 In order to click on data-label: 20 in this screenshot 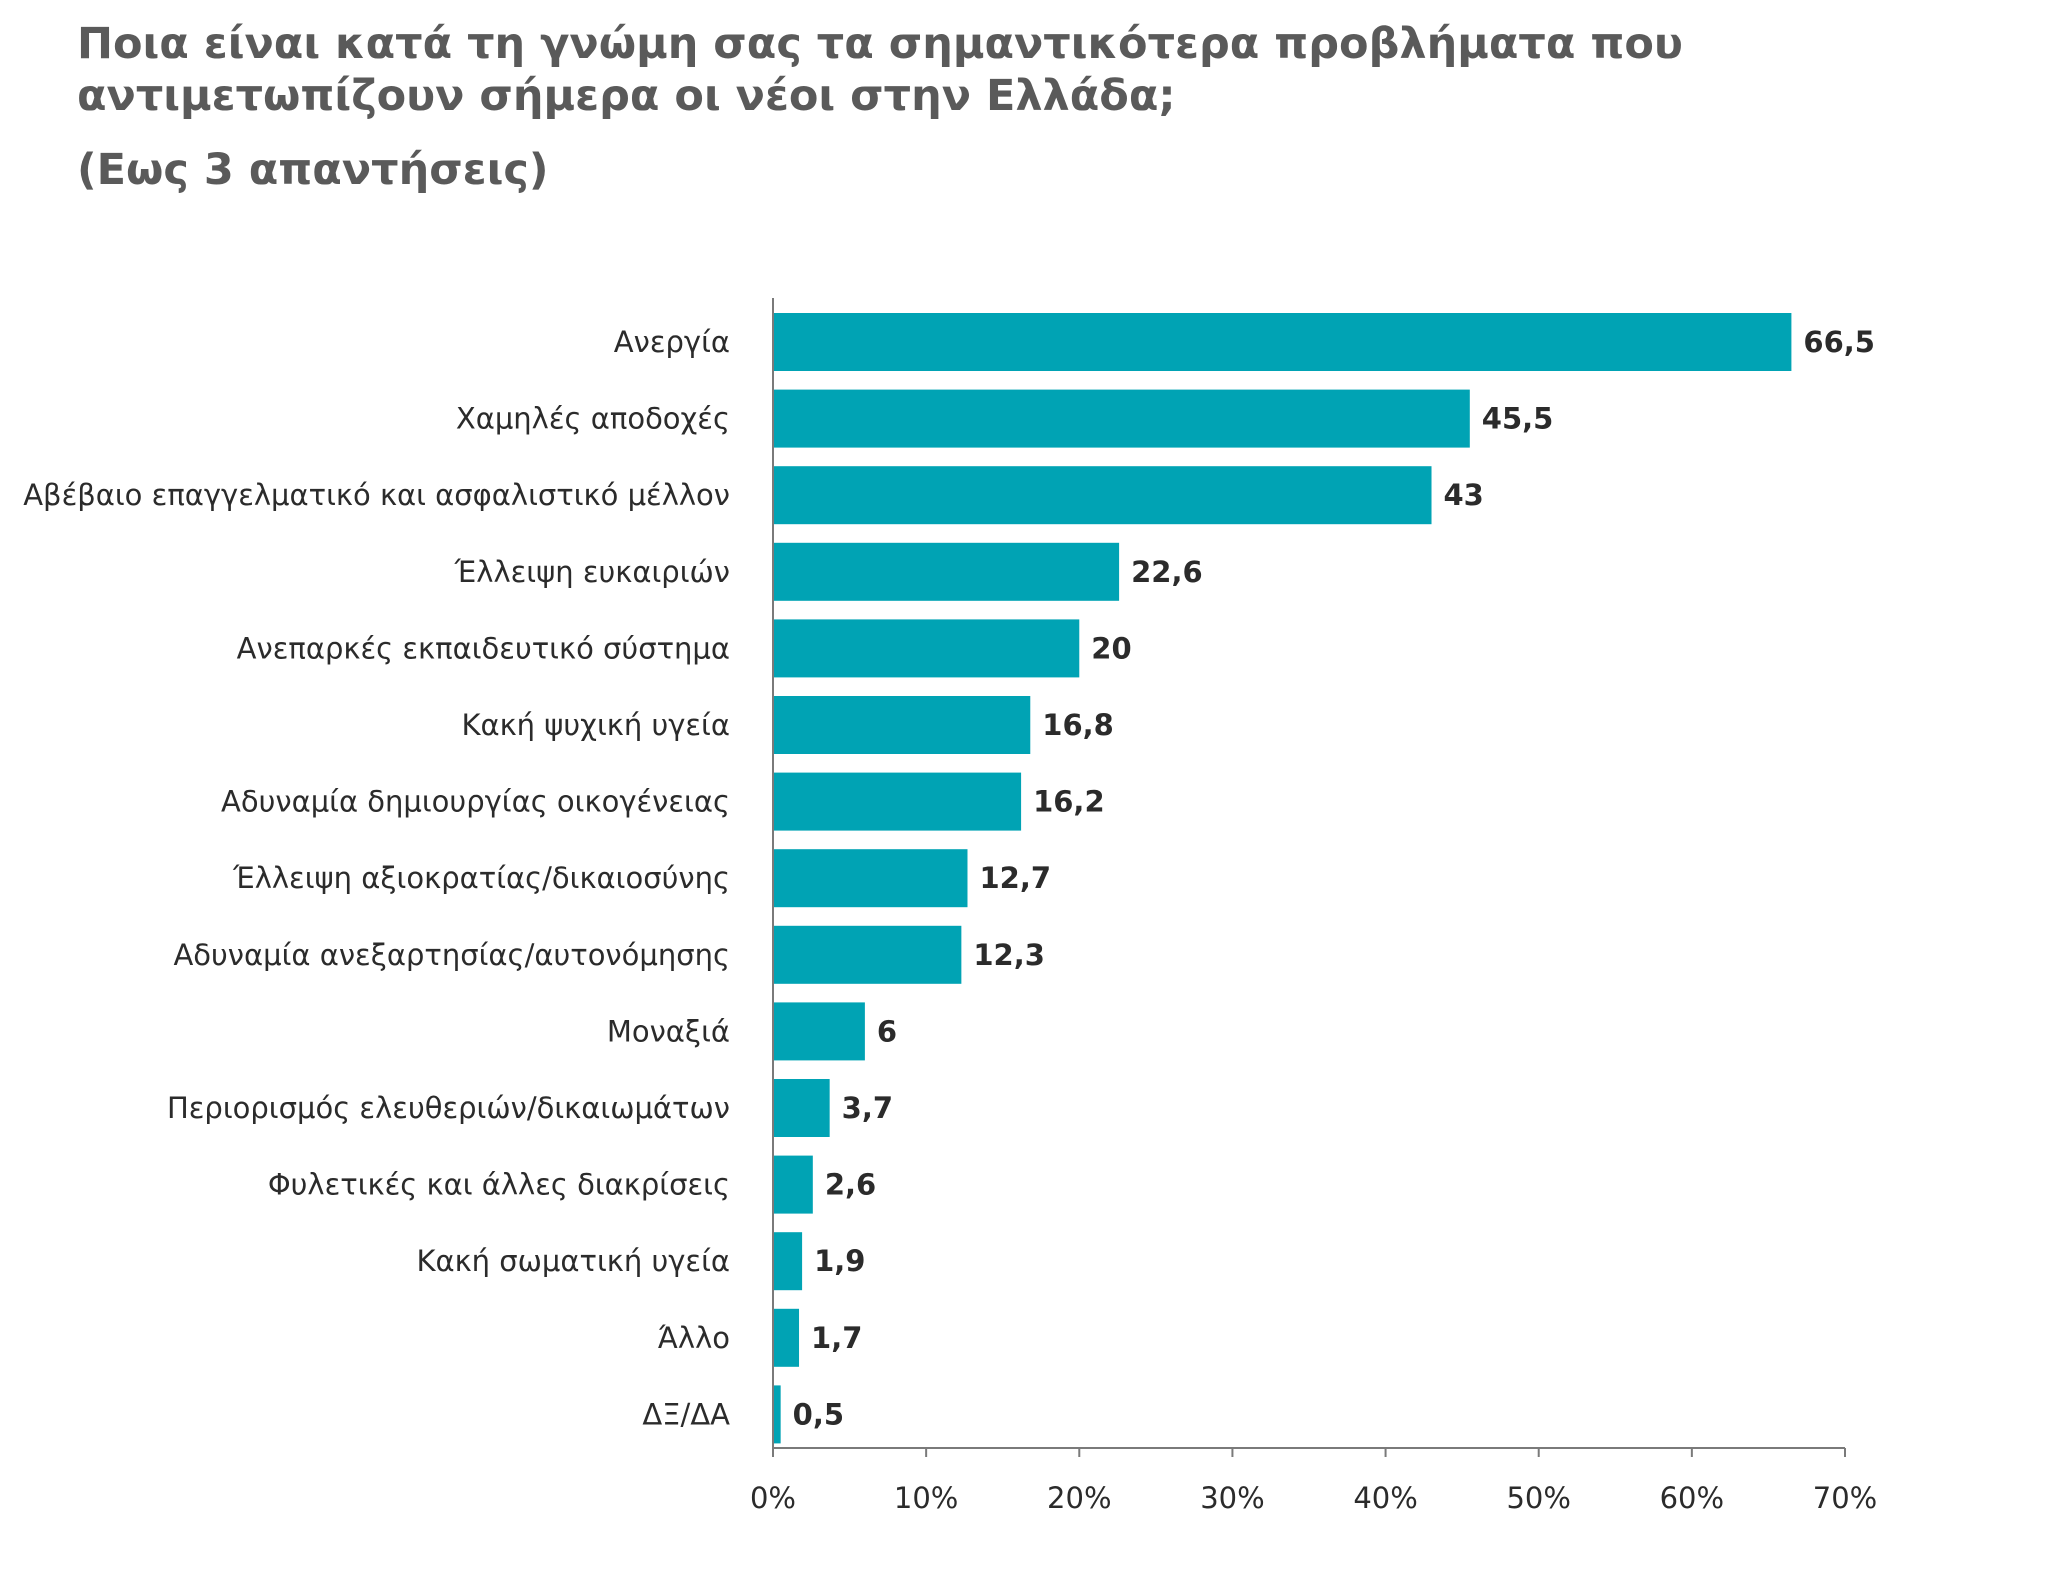, I will do `click(1111, 648)`.